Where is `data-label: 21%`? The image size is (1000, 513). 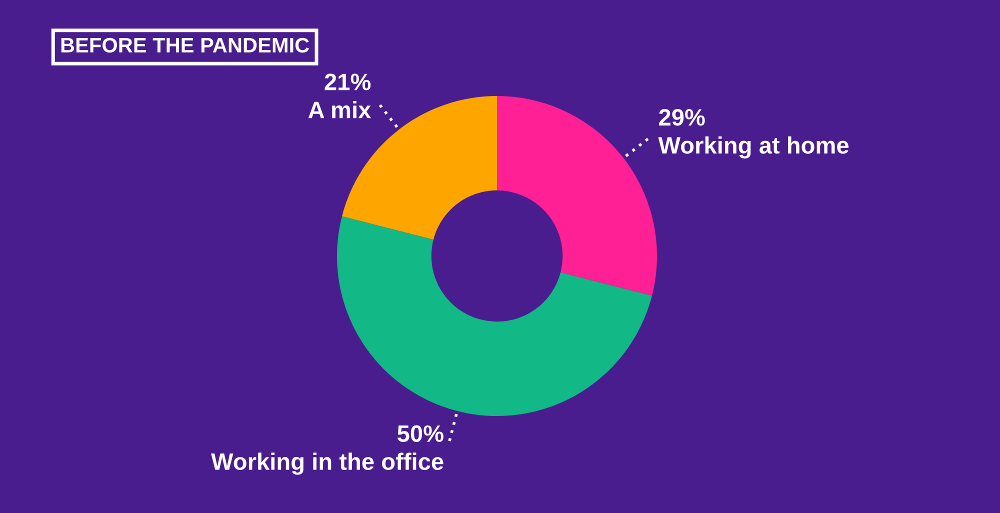 data-label: 21% is located at coordinates (347, 82).